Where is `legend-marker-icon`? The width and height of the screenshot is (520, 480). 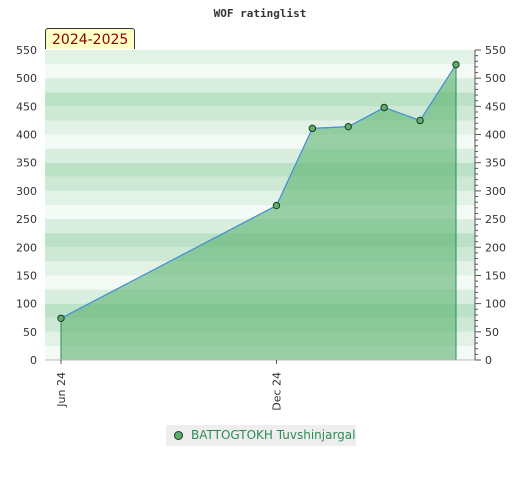 legend-marker-icon is located at coordinates (178, 435).